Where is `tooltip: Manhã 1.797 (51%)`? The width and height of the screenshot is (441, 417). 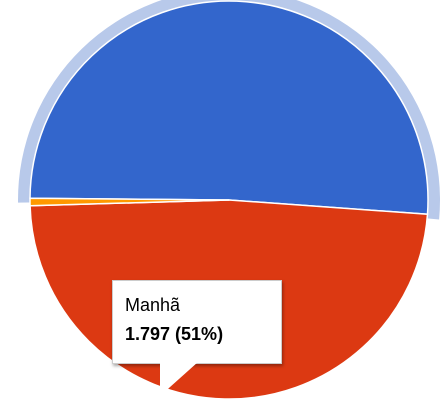
tooltip: Manhã 1.797 (51%) is located at coordinates (197, 322).